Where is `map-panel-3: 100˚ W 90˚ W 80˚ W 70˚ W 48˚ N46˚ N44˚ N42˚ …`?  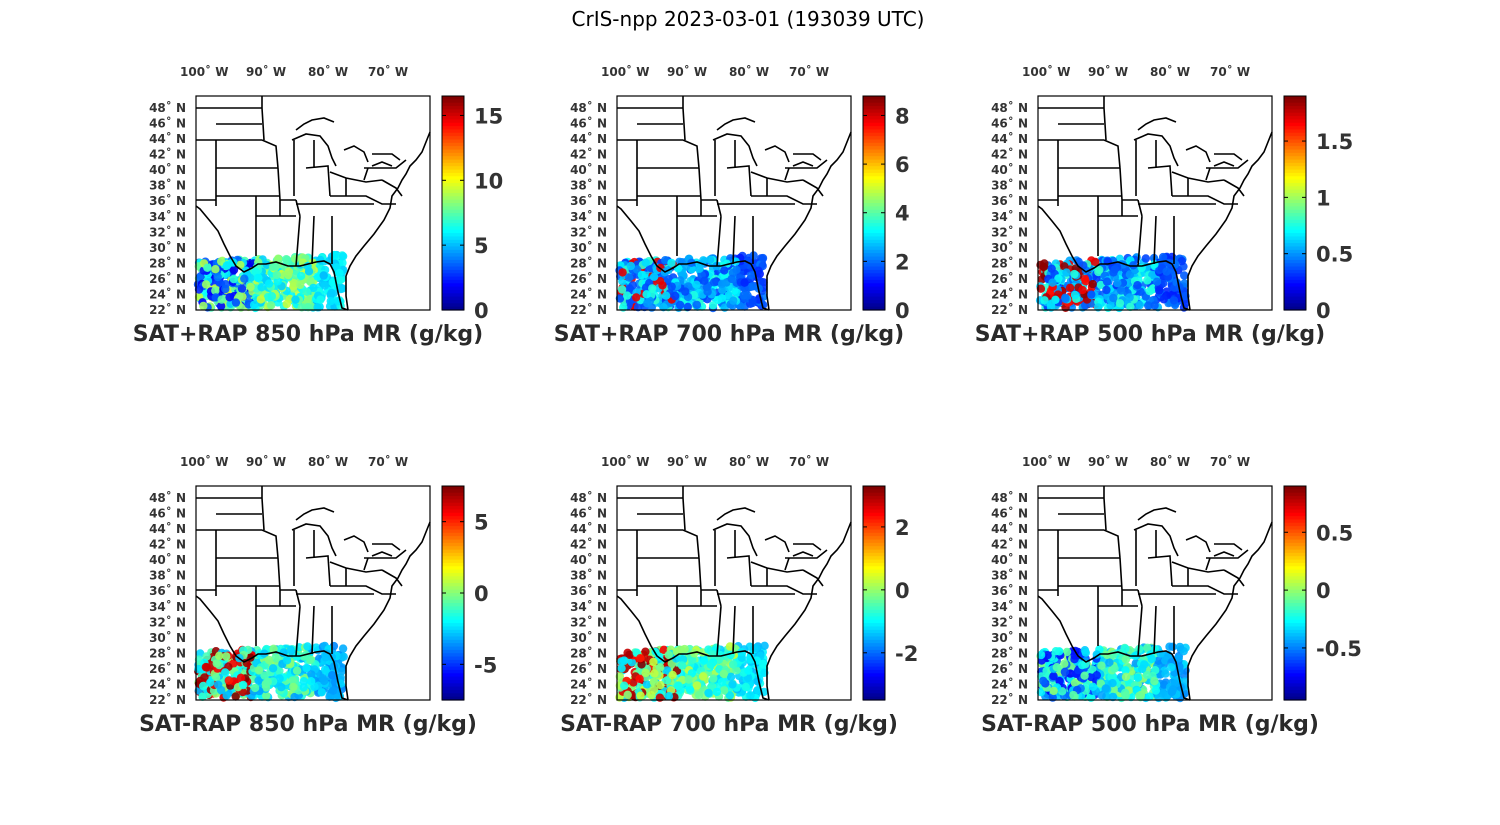
map-panel-3: 100˚ W 90˚ W 80˚ W 70˚ W 48˚ N46˚ N44˚ N42˚ … is located at coordinates (1164, 205).